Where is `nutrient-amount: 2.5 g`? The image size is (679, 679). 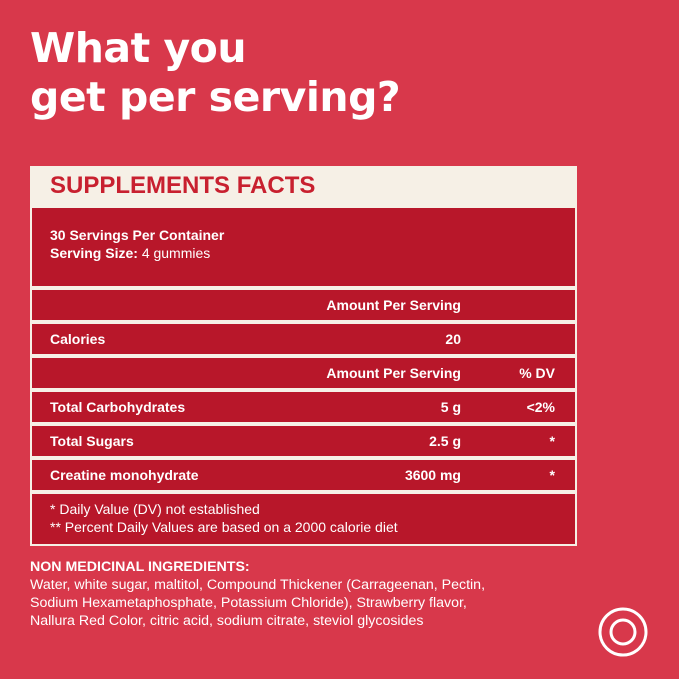
nutrient-amount: 2.5 g is located at coordinates (445, 441).